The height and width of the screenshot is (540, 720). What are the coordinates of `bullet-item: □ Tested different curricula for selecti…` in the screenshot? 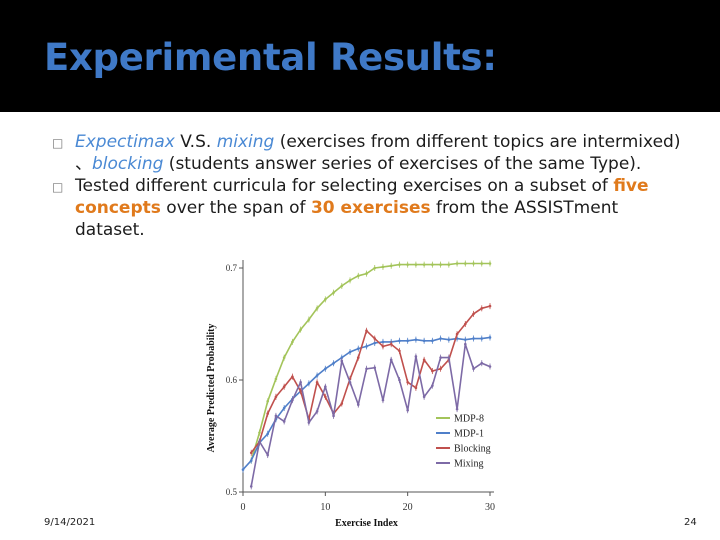 It's located at (372, 208).